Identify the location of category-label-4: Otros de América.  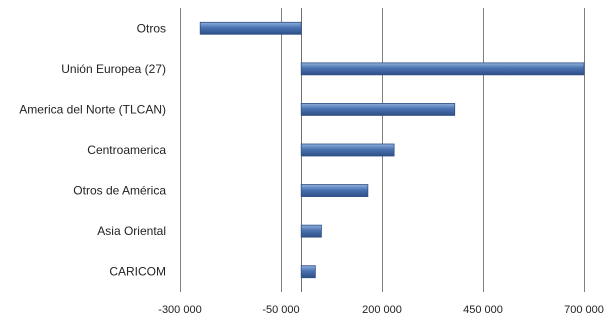
(119, 191).